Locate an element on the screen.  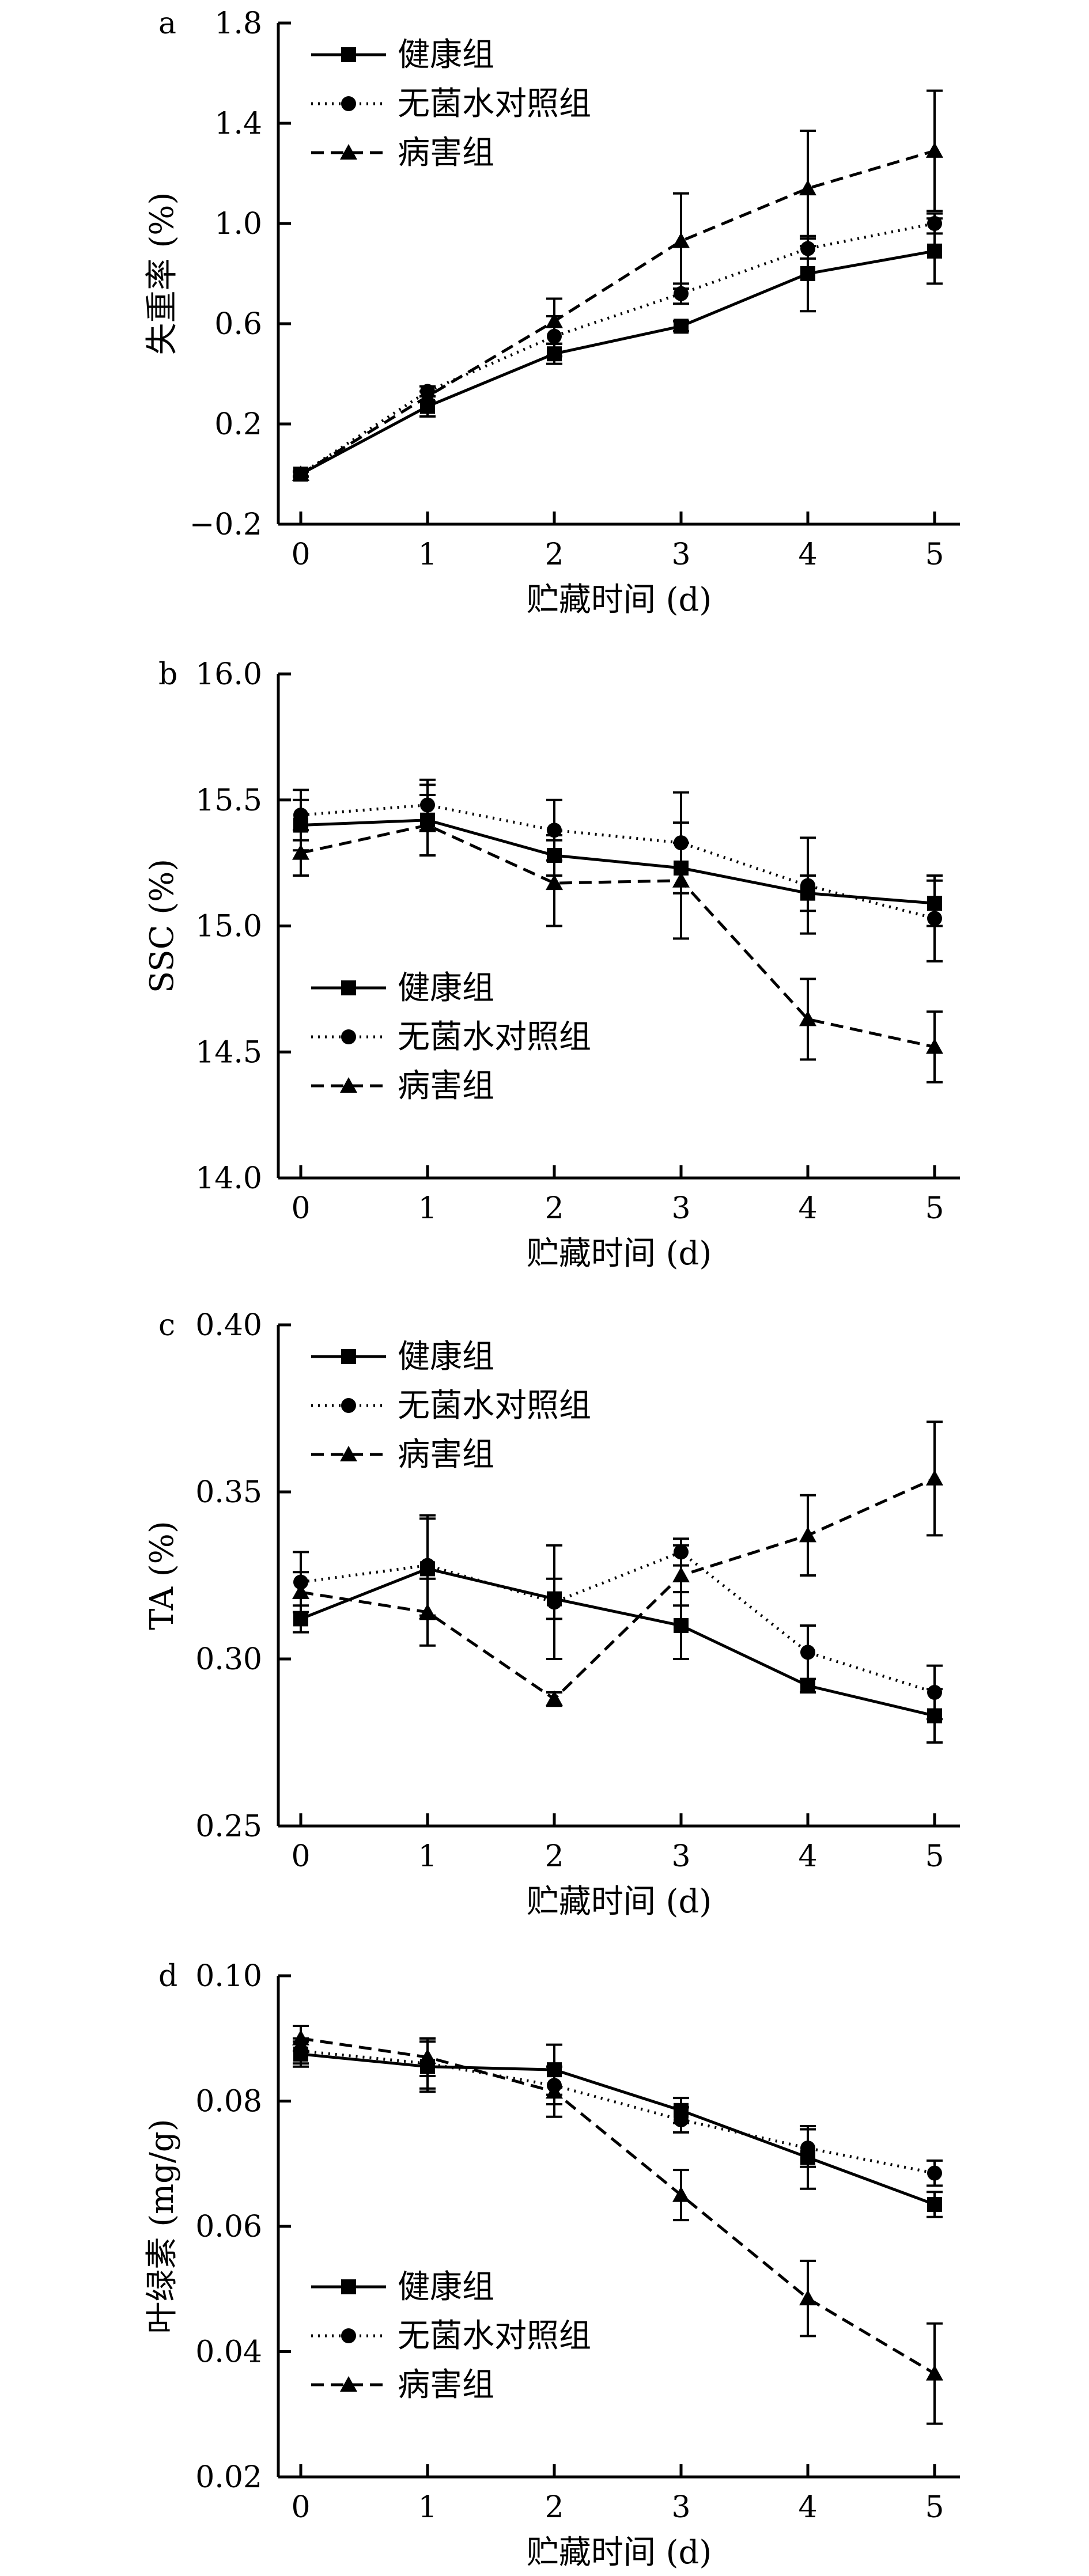
y-tick-label: 0.25 is located at coordinates (228, 1826).